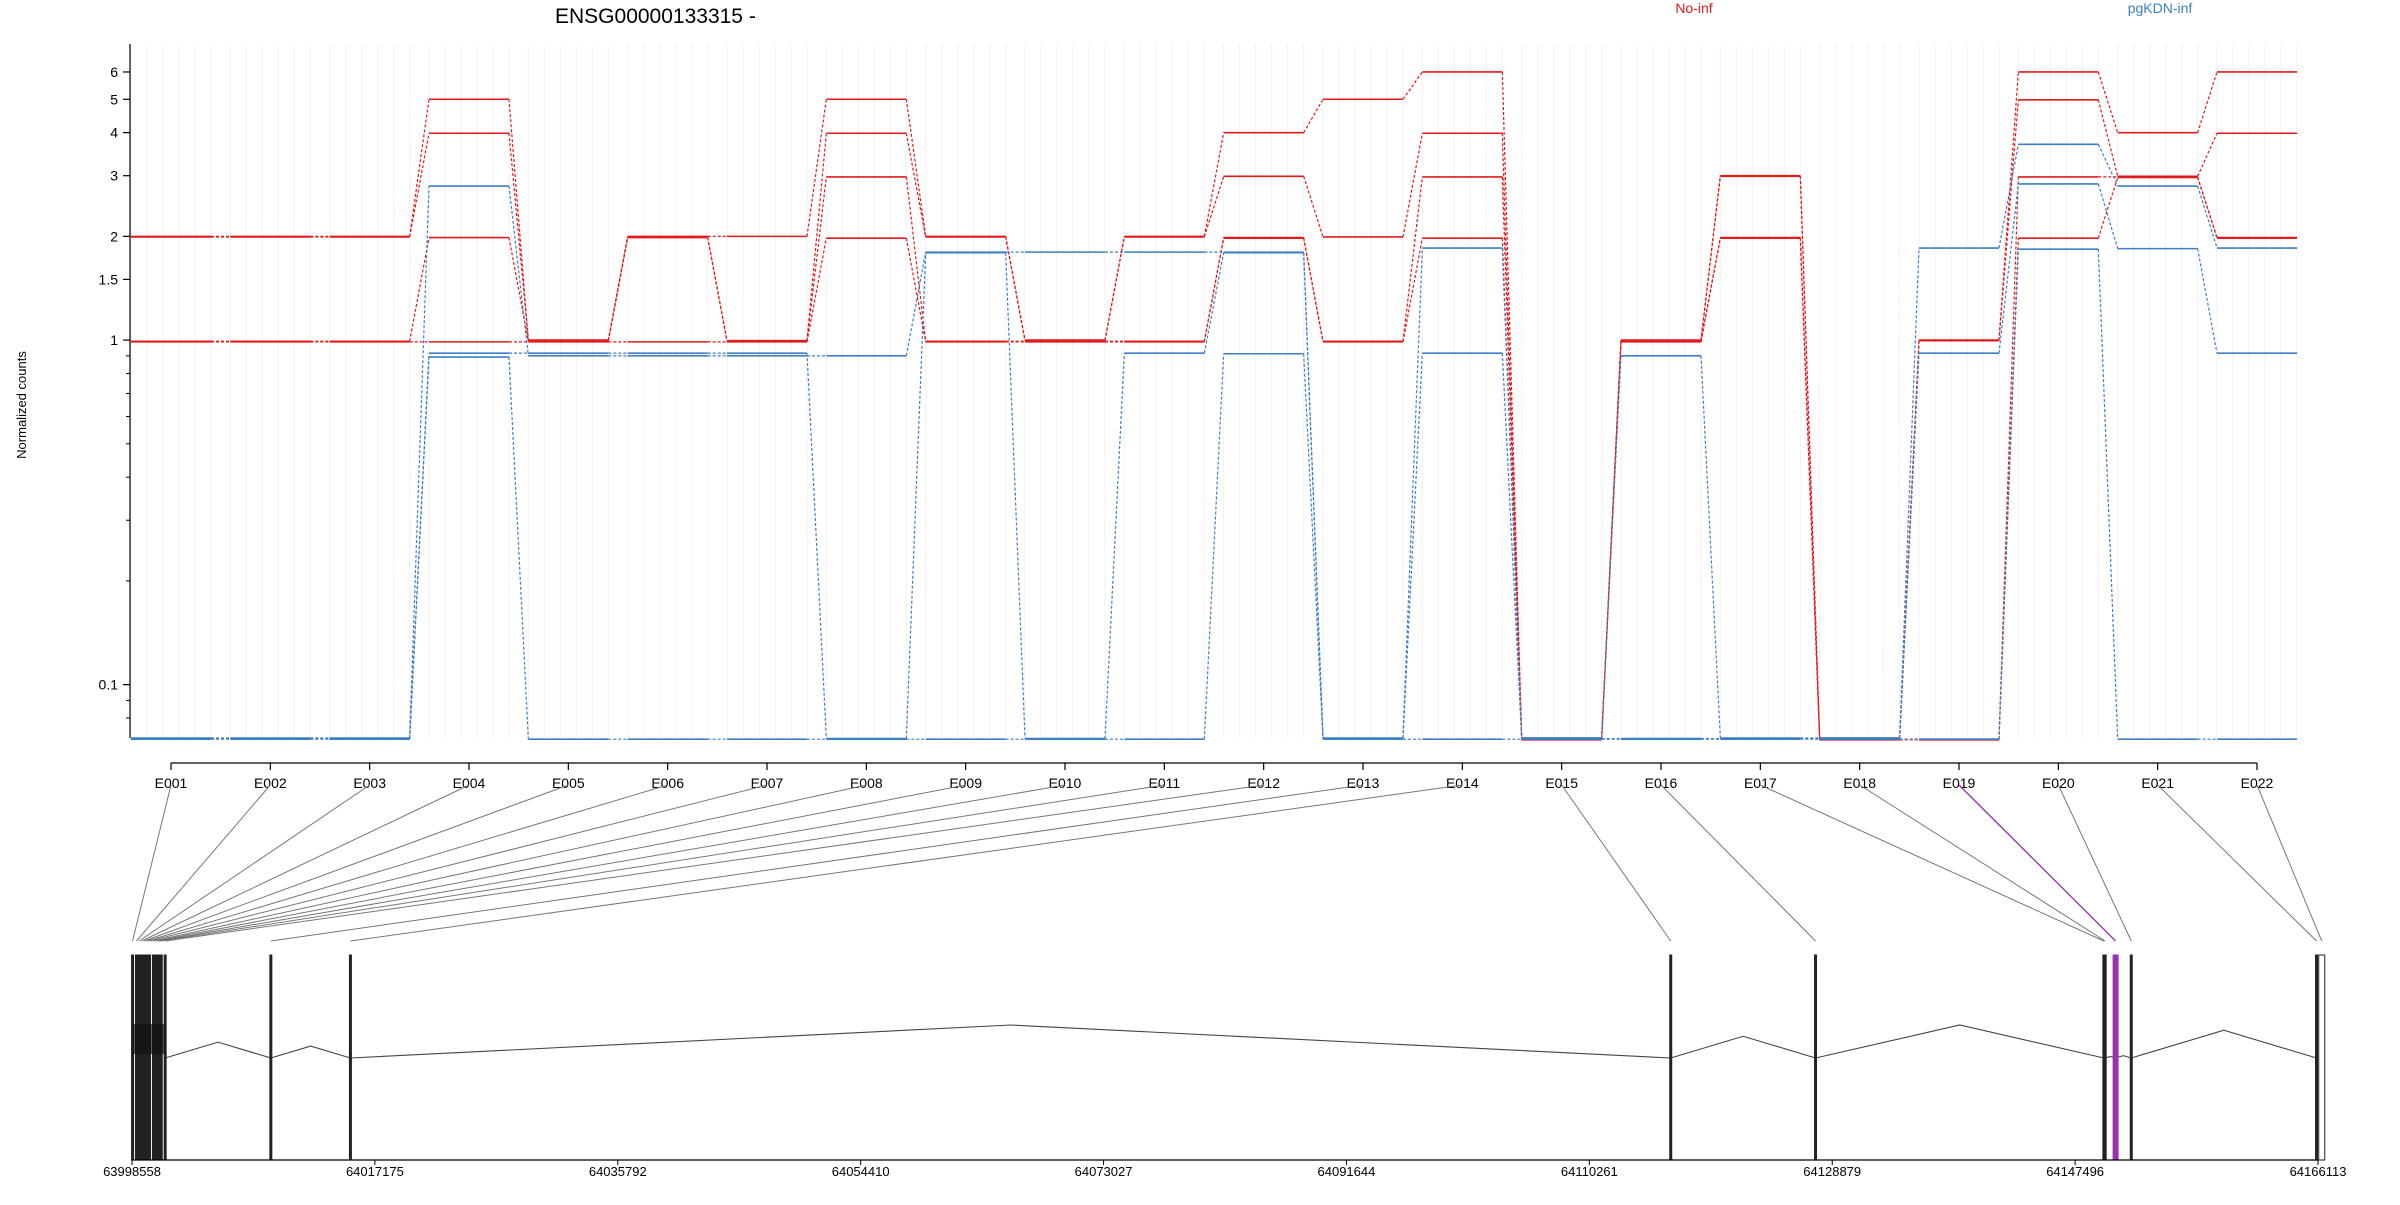 Image resolution: width=2400 pixels, height=1205 pixels. What do you see at coordinates (114, 236) in the screenshot?
I see `y-tick-label: 2` at bounding box center [114, 236].